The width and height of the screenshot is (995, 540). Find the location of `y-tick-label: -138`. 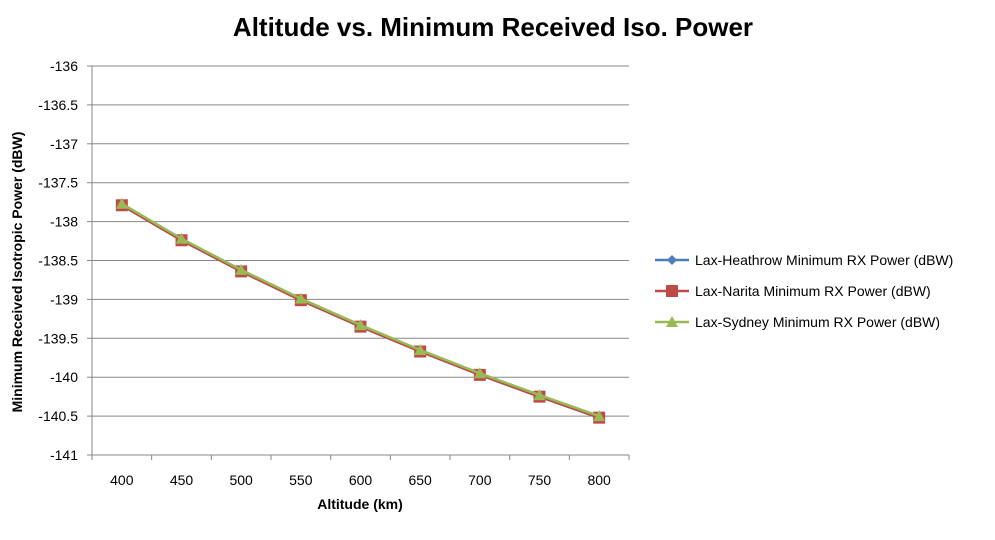

y-tick-label: -138 is located at coordinates (64, 222).